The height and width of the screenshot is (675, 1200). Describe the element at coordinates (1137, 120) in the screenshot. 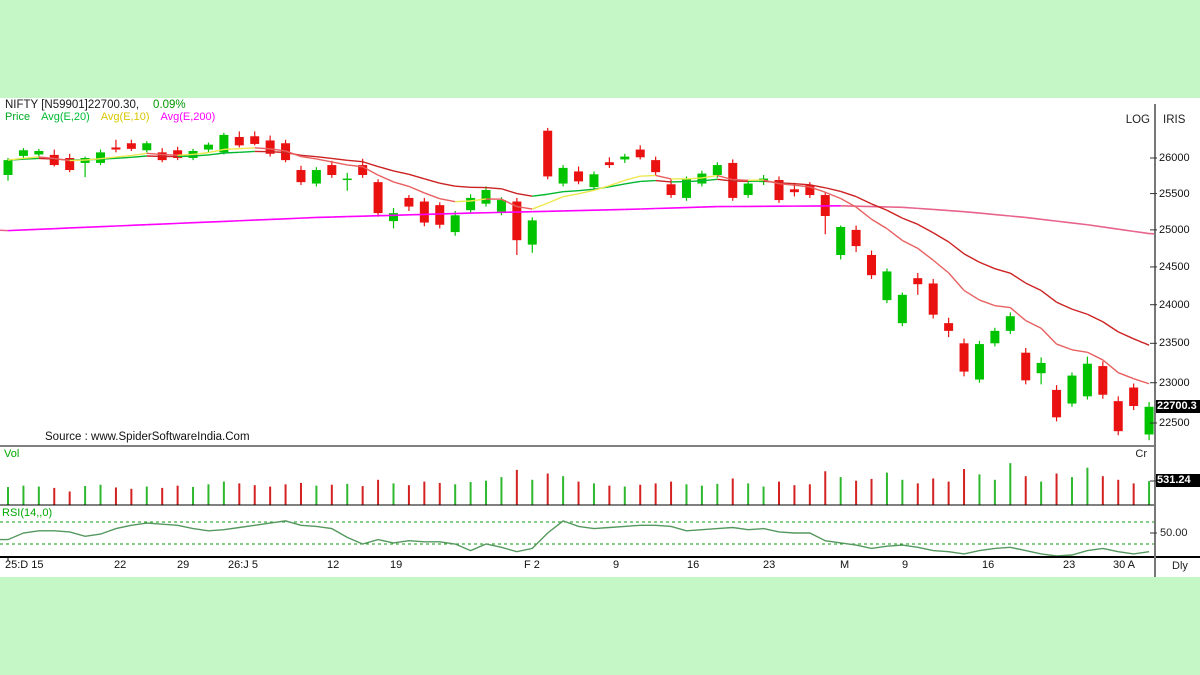

I see `scale-mode-label: LOG` at that location.